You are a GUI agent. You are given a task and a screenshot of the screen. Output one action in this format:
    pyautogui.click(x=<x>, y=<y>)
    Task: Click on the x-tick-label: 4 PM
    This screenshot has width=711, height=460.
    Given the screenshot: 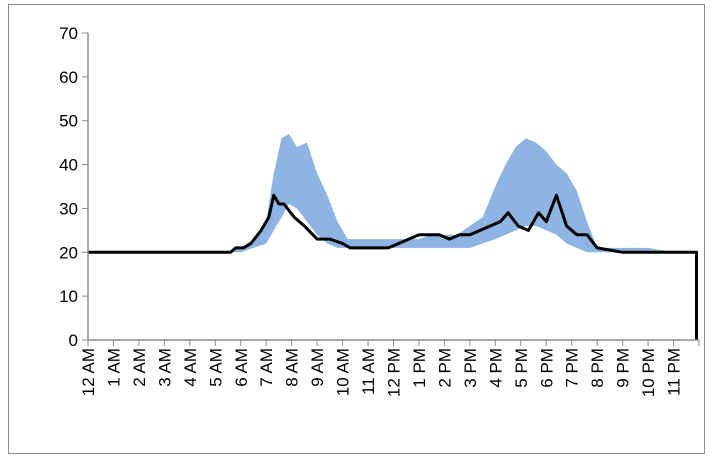 What is the action you would take?
    pyautogui.click(x=495, y=368)
    